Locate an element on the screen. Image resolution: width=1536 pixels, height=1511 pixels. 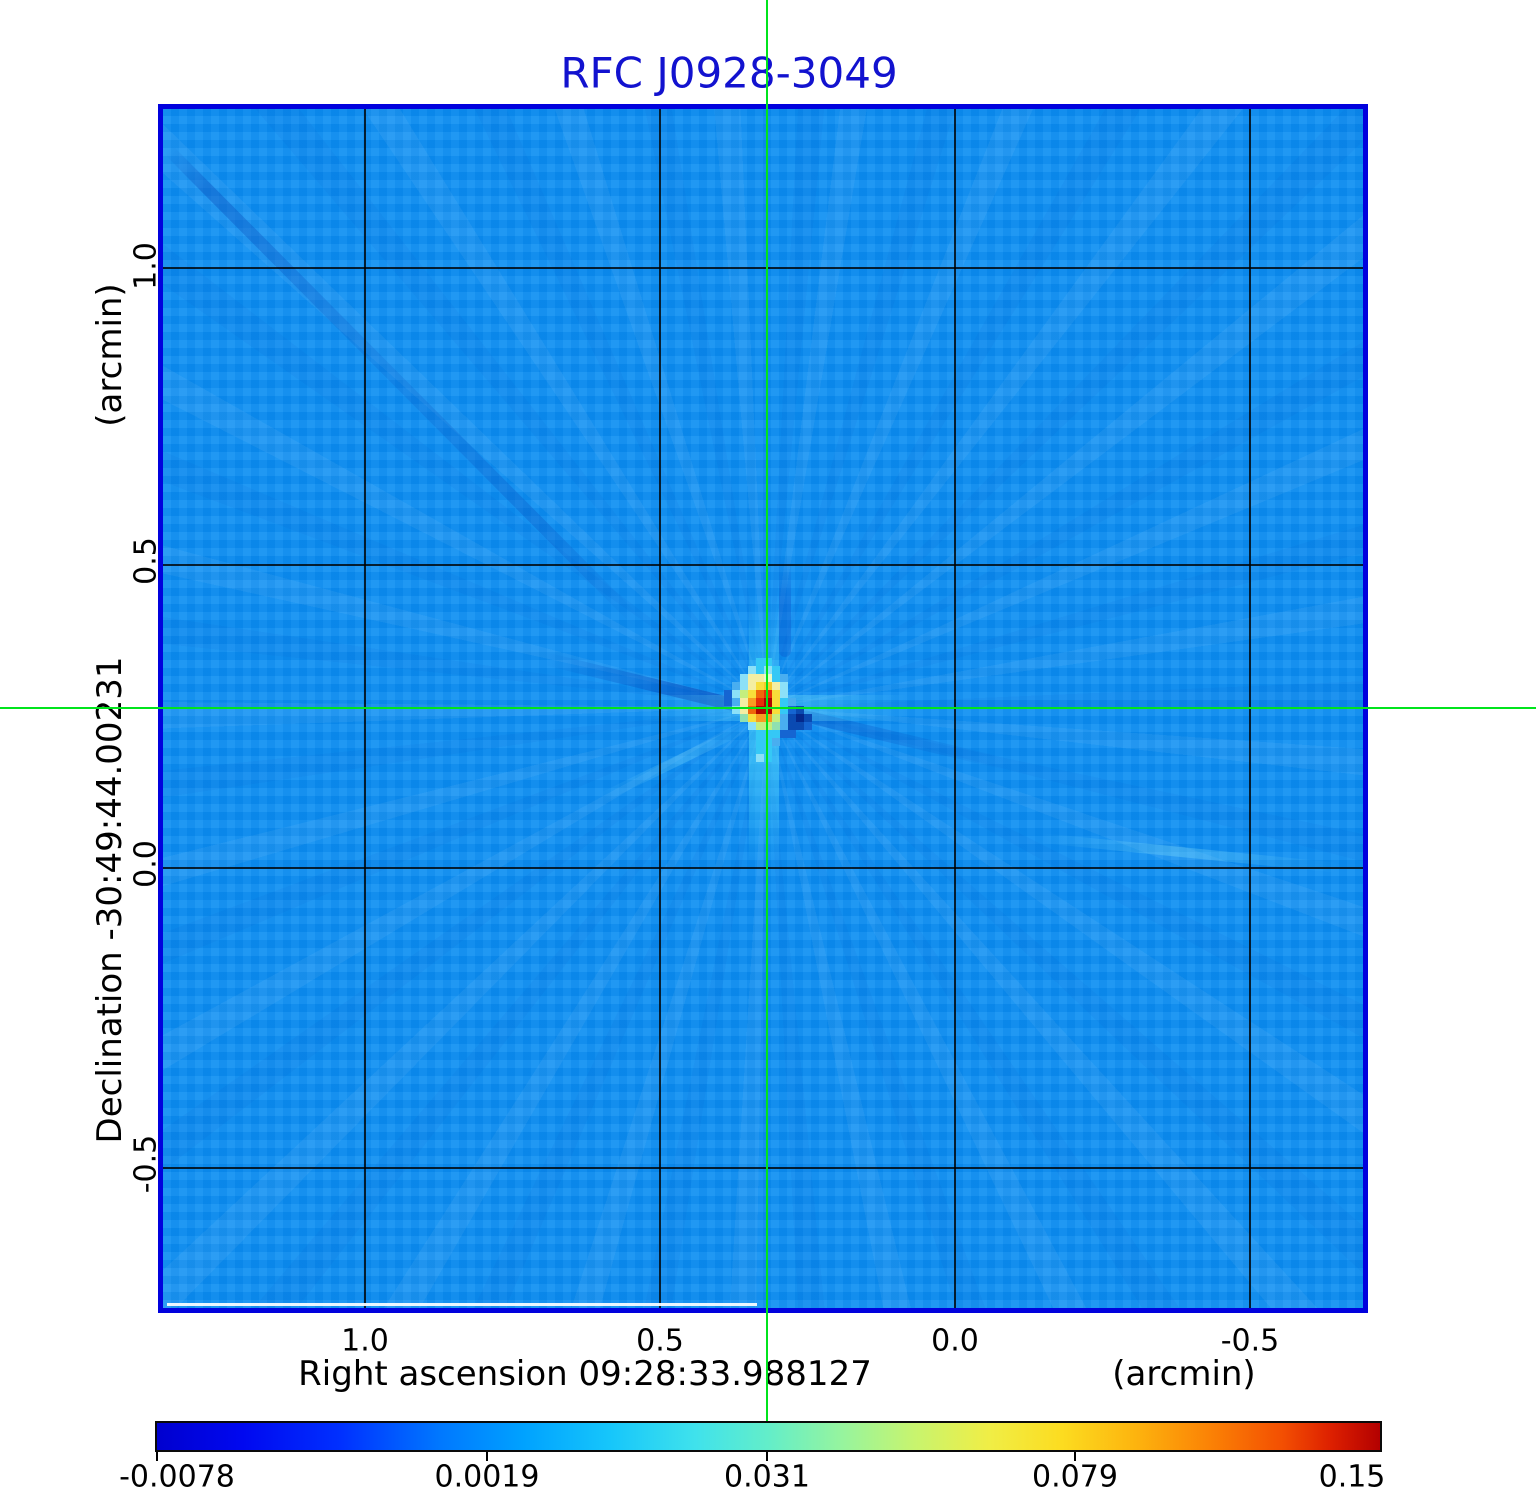
colorbar-label-3: 0.079 is located at coordinates (1075, 1477).